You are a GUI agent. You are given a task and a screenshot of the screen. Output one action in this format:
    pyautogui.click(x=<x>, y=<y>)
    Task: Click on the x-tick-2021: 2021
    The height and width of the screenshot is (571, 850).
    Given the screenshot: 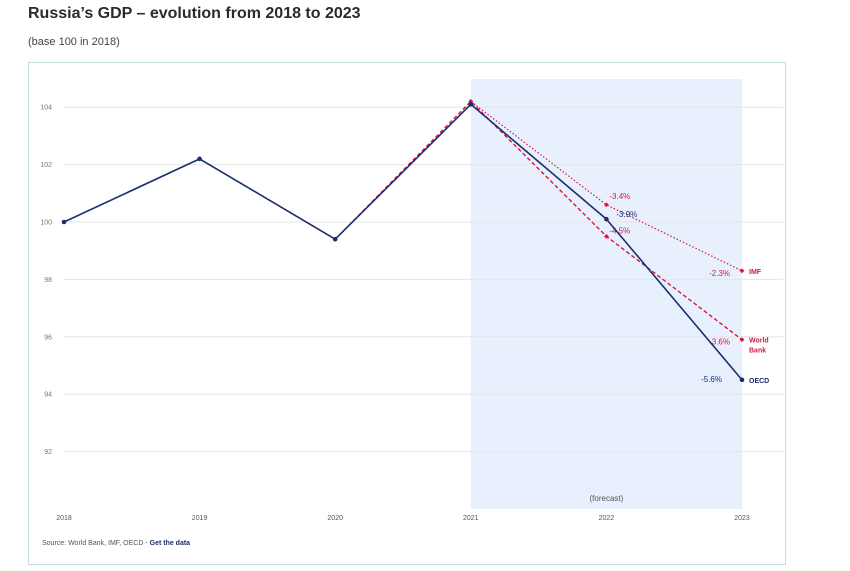 What is the action you would take?
    pyautogui.click(x=471, y=518)
    